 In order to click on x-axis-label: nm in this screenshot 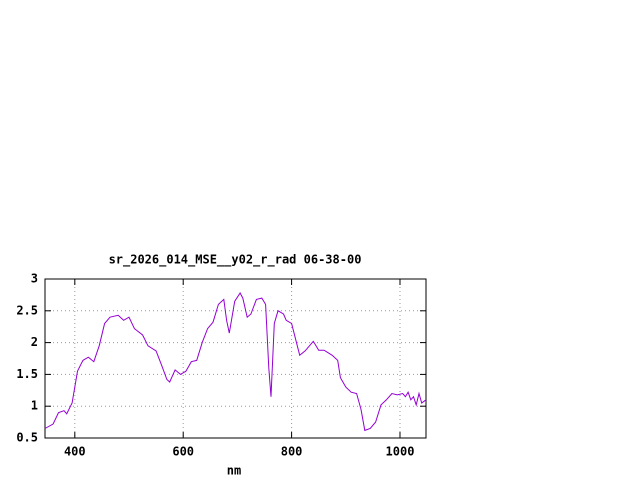, I will do `click(234, 471)`.